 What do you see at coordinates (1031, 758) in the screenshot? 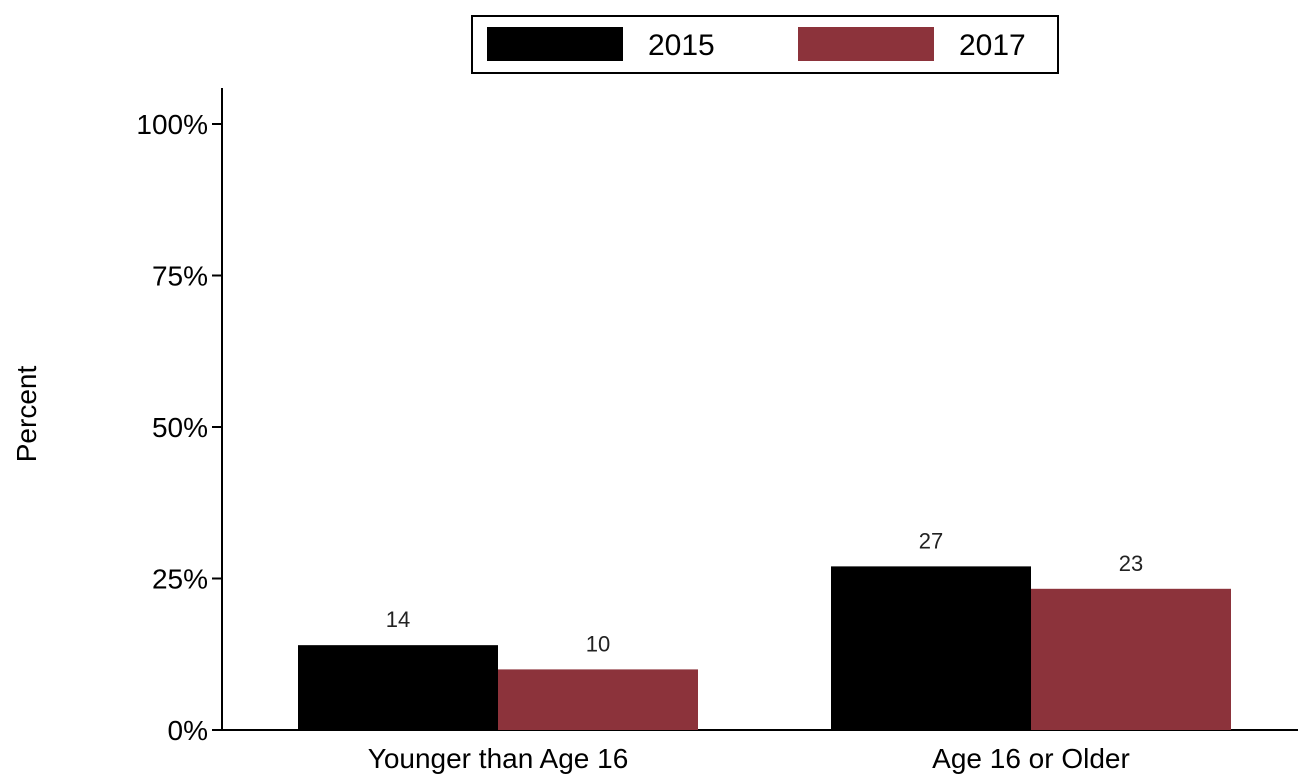
I see `x-tick-label: Age 16 or Older` at bounding box center [1031, 758].